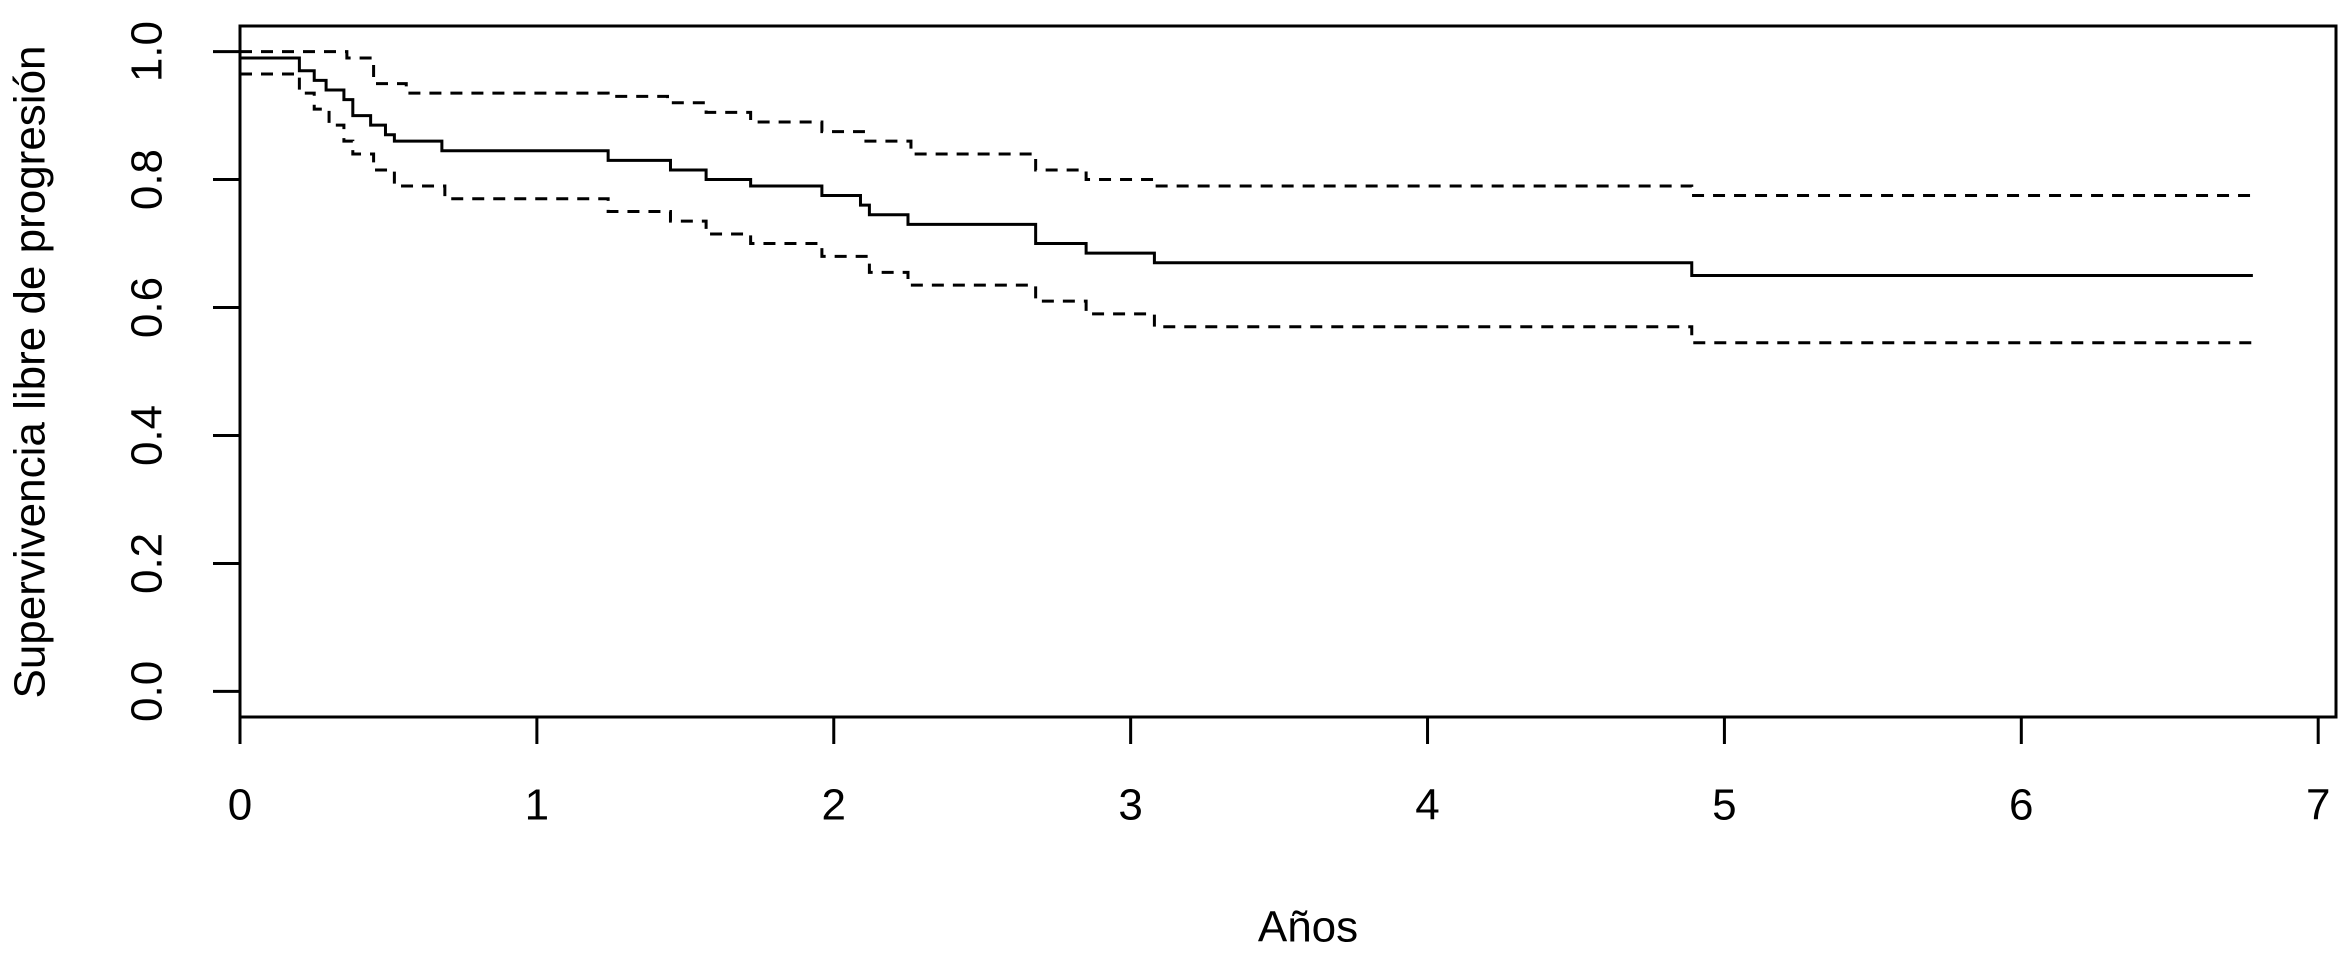 This screenshot has height=964, width=2341. Describe the element at coordinates (240, 805) in the screenshot. I see `x-tick-label: 0` at that location.